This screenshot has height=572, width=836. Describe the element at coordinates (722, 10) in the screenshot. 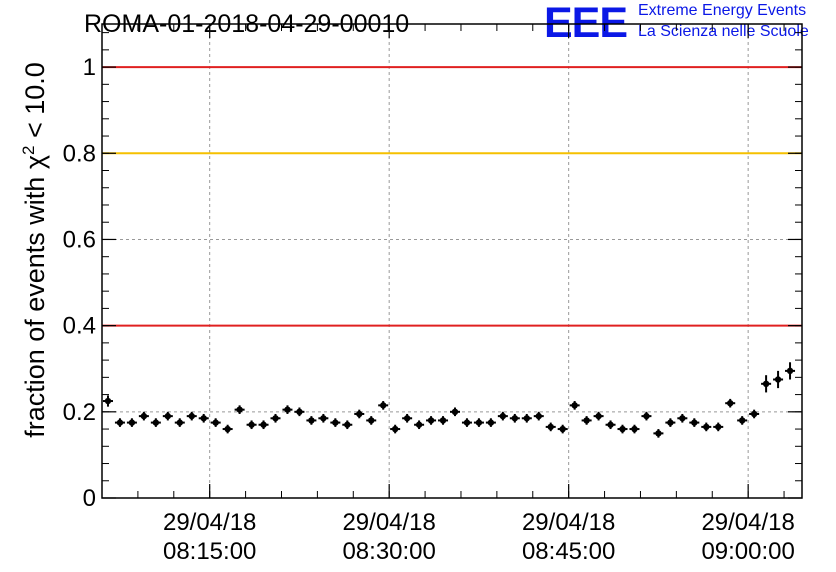

I see `logo-line-1: Extreme Energy Events` at that location.